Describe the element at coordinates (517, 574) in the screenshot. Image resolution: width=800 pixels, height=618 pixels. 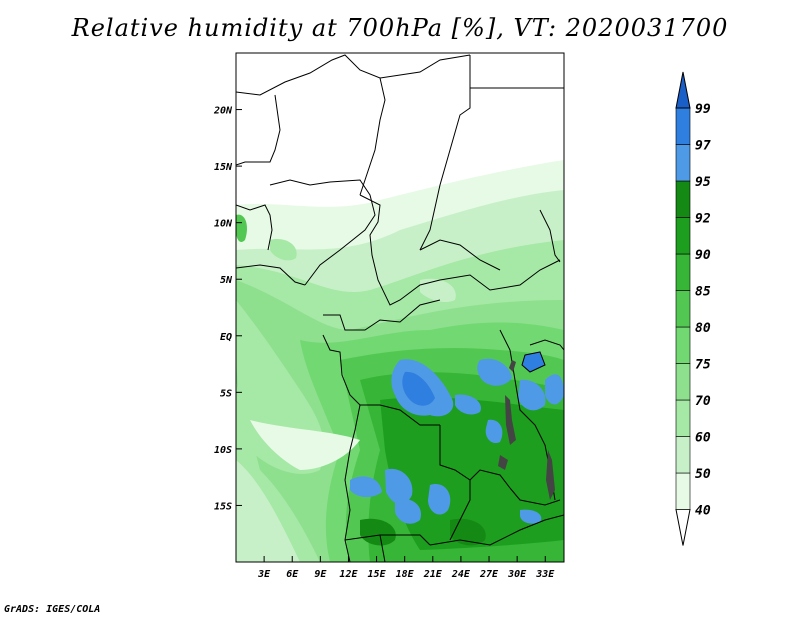
I see `lon-tick-label: 30E` at that location.